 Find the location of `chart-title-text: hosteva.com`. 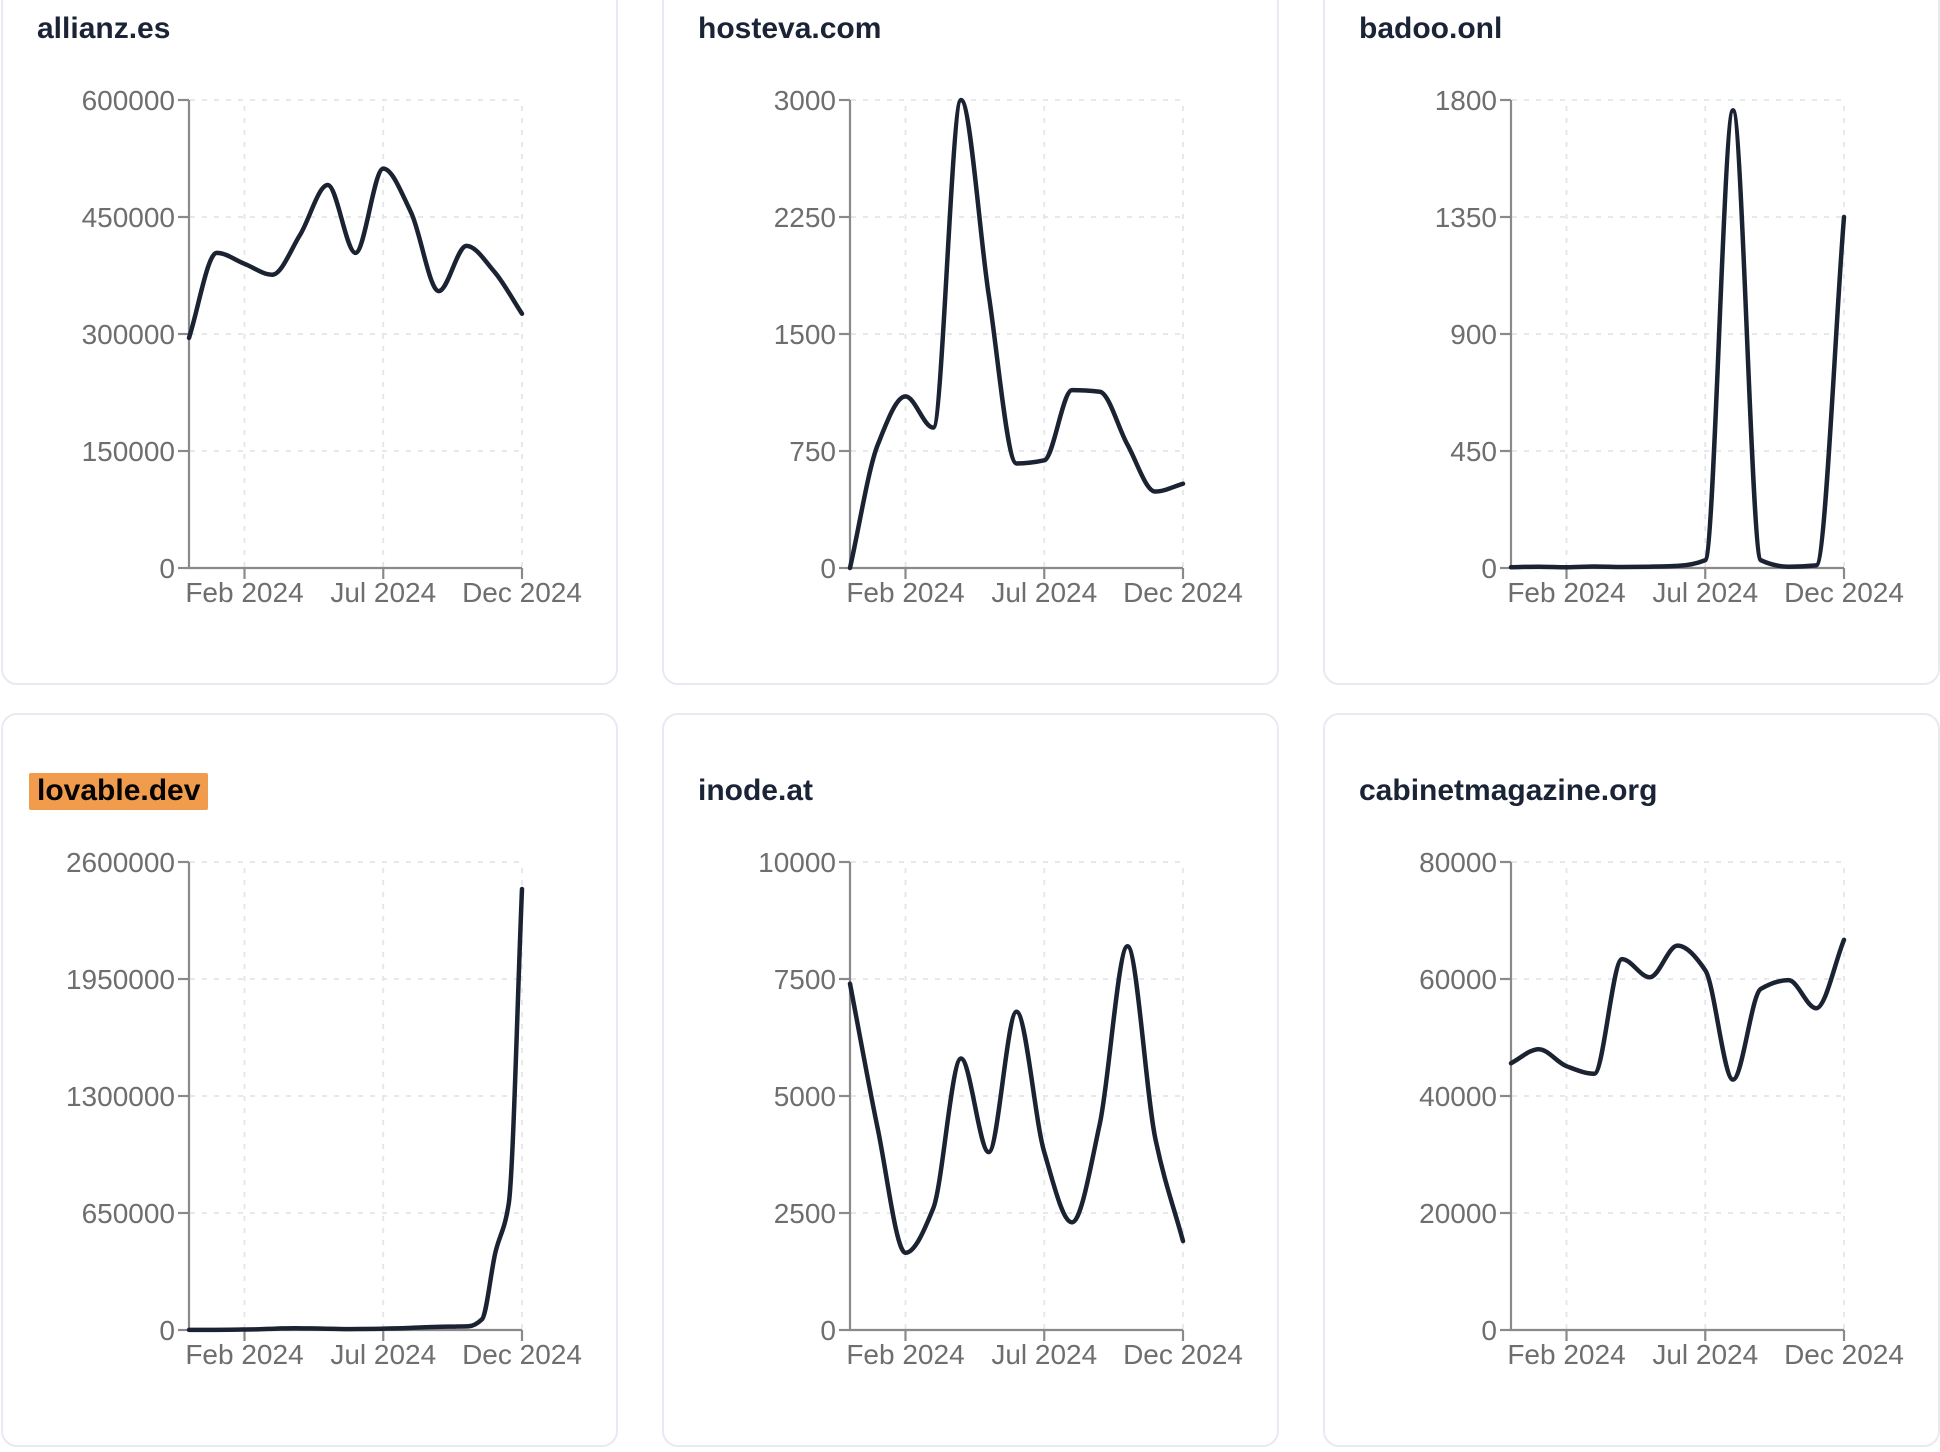

chart-title-text: hosteva.com is located at coordinates (790, 28).